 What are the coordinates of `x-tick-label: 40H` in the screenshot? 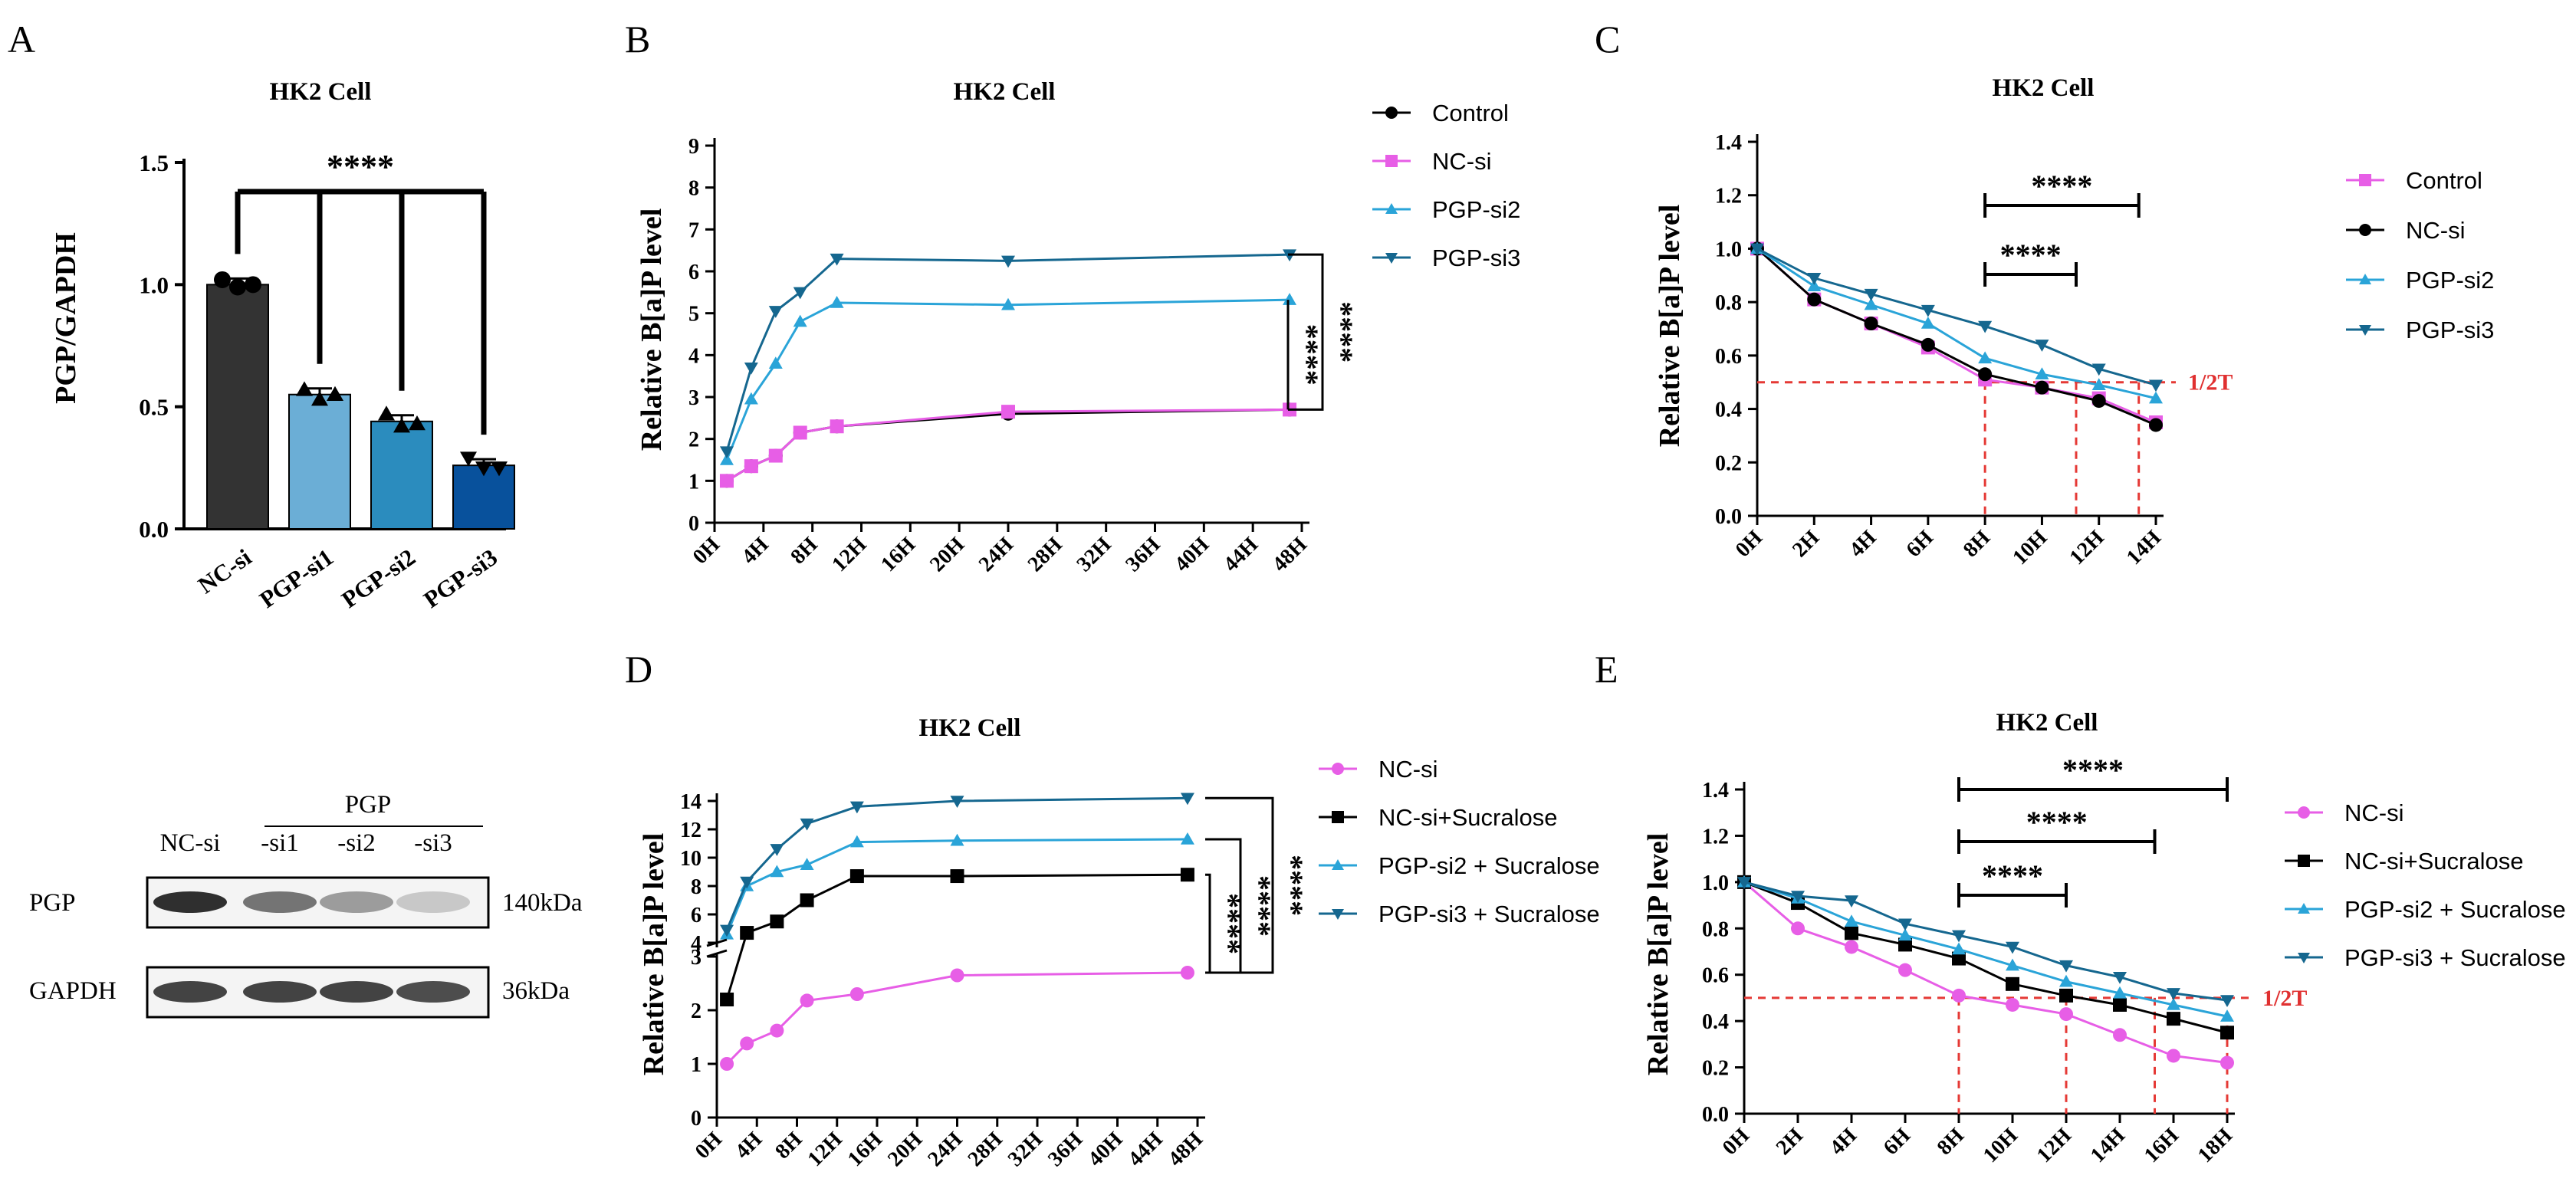 It's located at (1105, 1149).